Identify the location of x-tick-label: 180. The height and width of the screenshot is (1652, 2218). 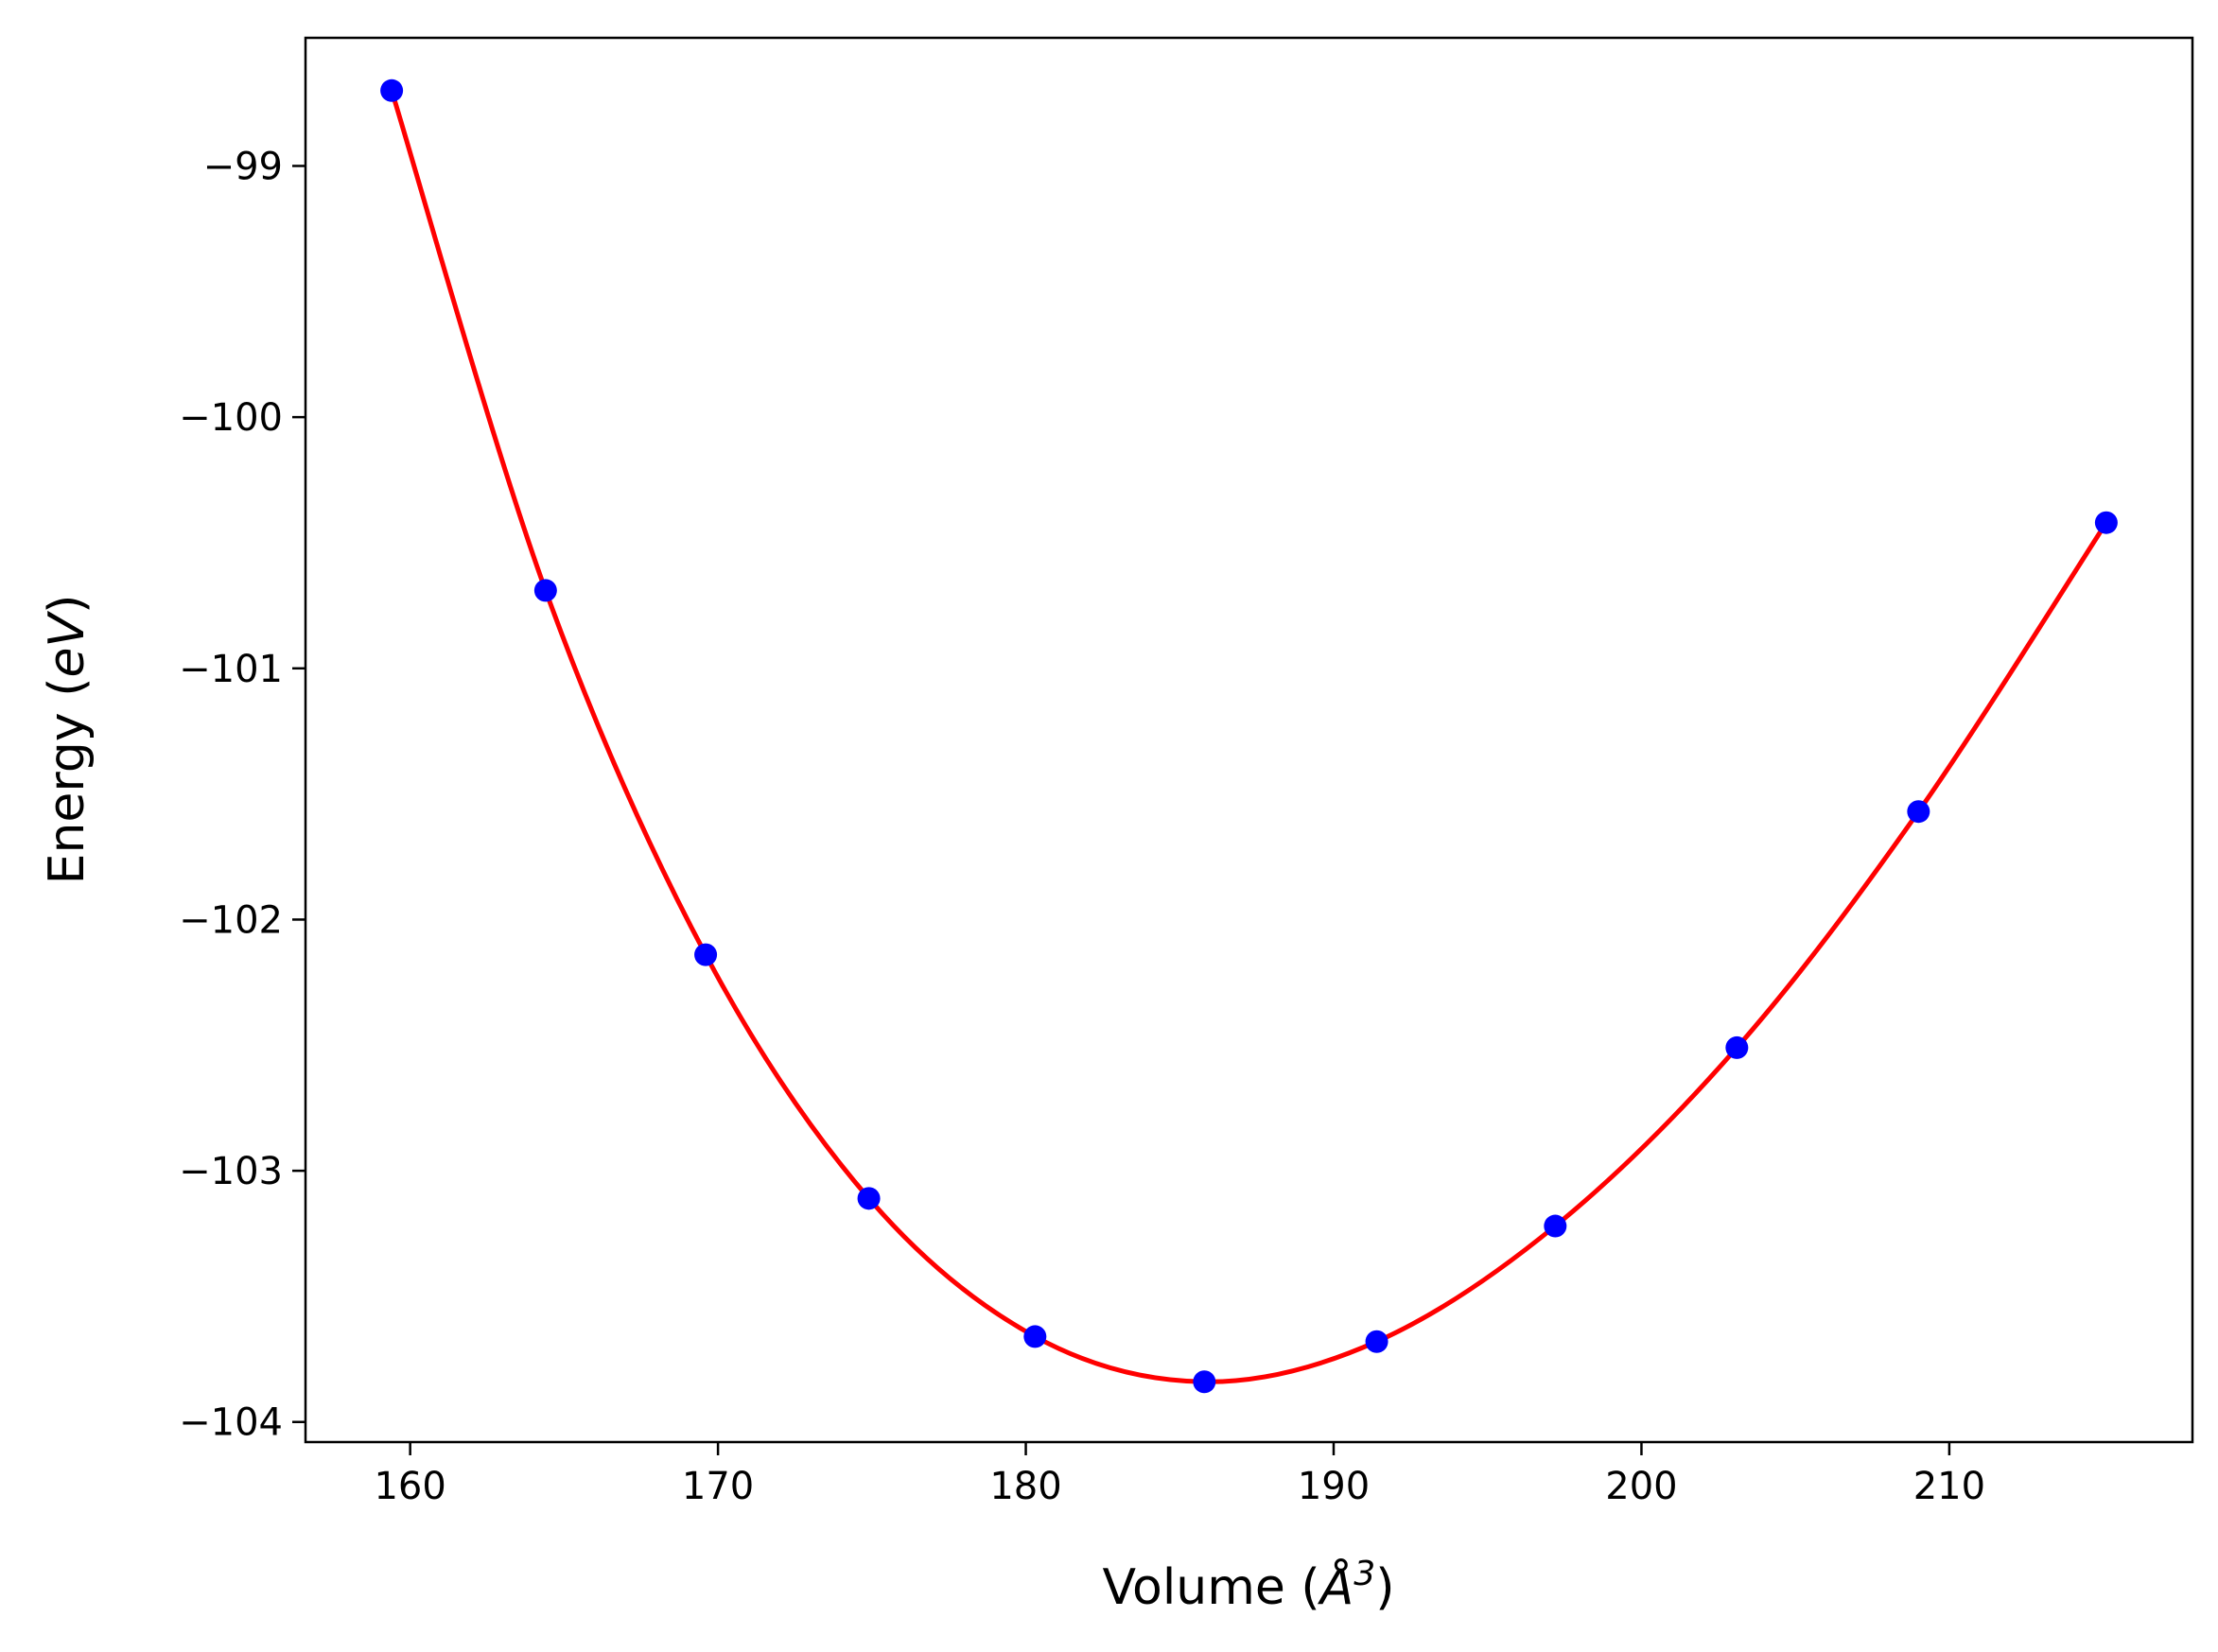
(1025, 1487).